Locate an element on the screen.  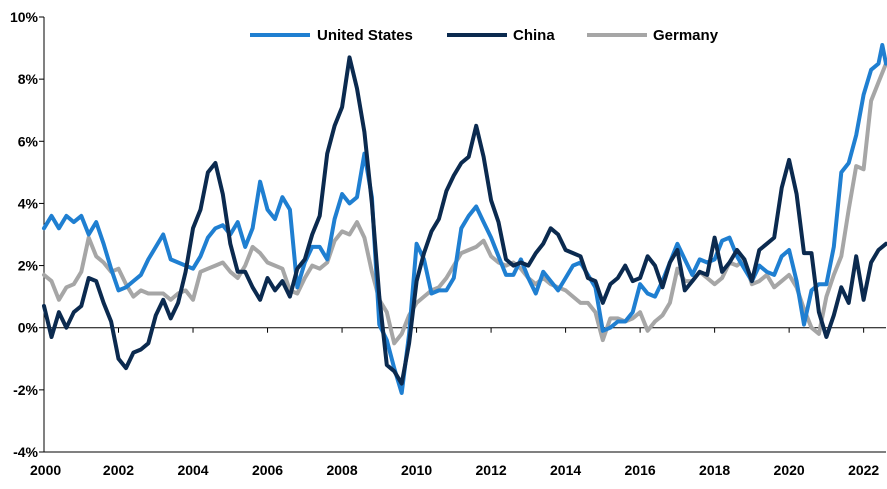
x-tick-label: 2018 is located at coordinates (714, 470).